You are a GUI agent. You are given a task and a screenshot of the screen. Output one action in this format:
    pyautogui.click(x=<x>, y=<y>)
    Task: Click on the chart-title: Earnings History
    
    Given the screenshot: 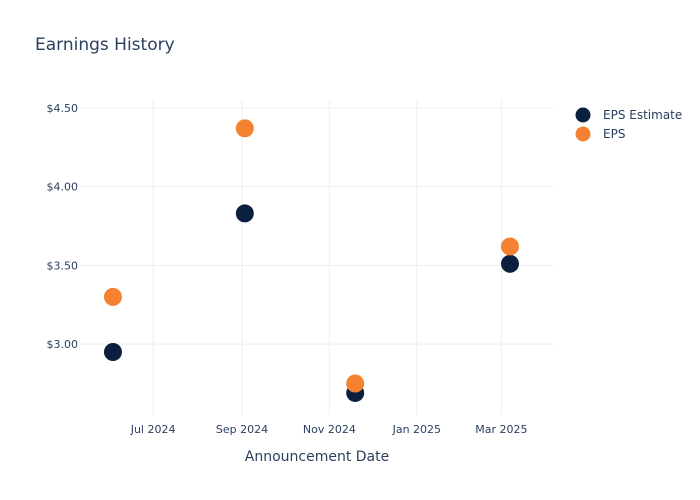 What is the action you would take?
    pyautogui.click(x=105, y=45)
    